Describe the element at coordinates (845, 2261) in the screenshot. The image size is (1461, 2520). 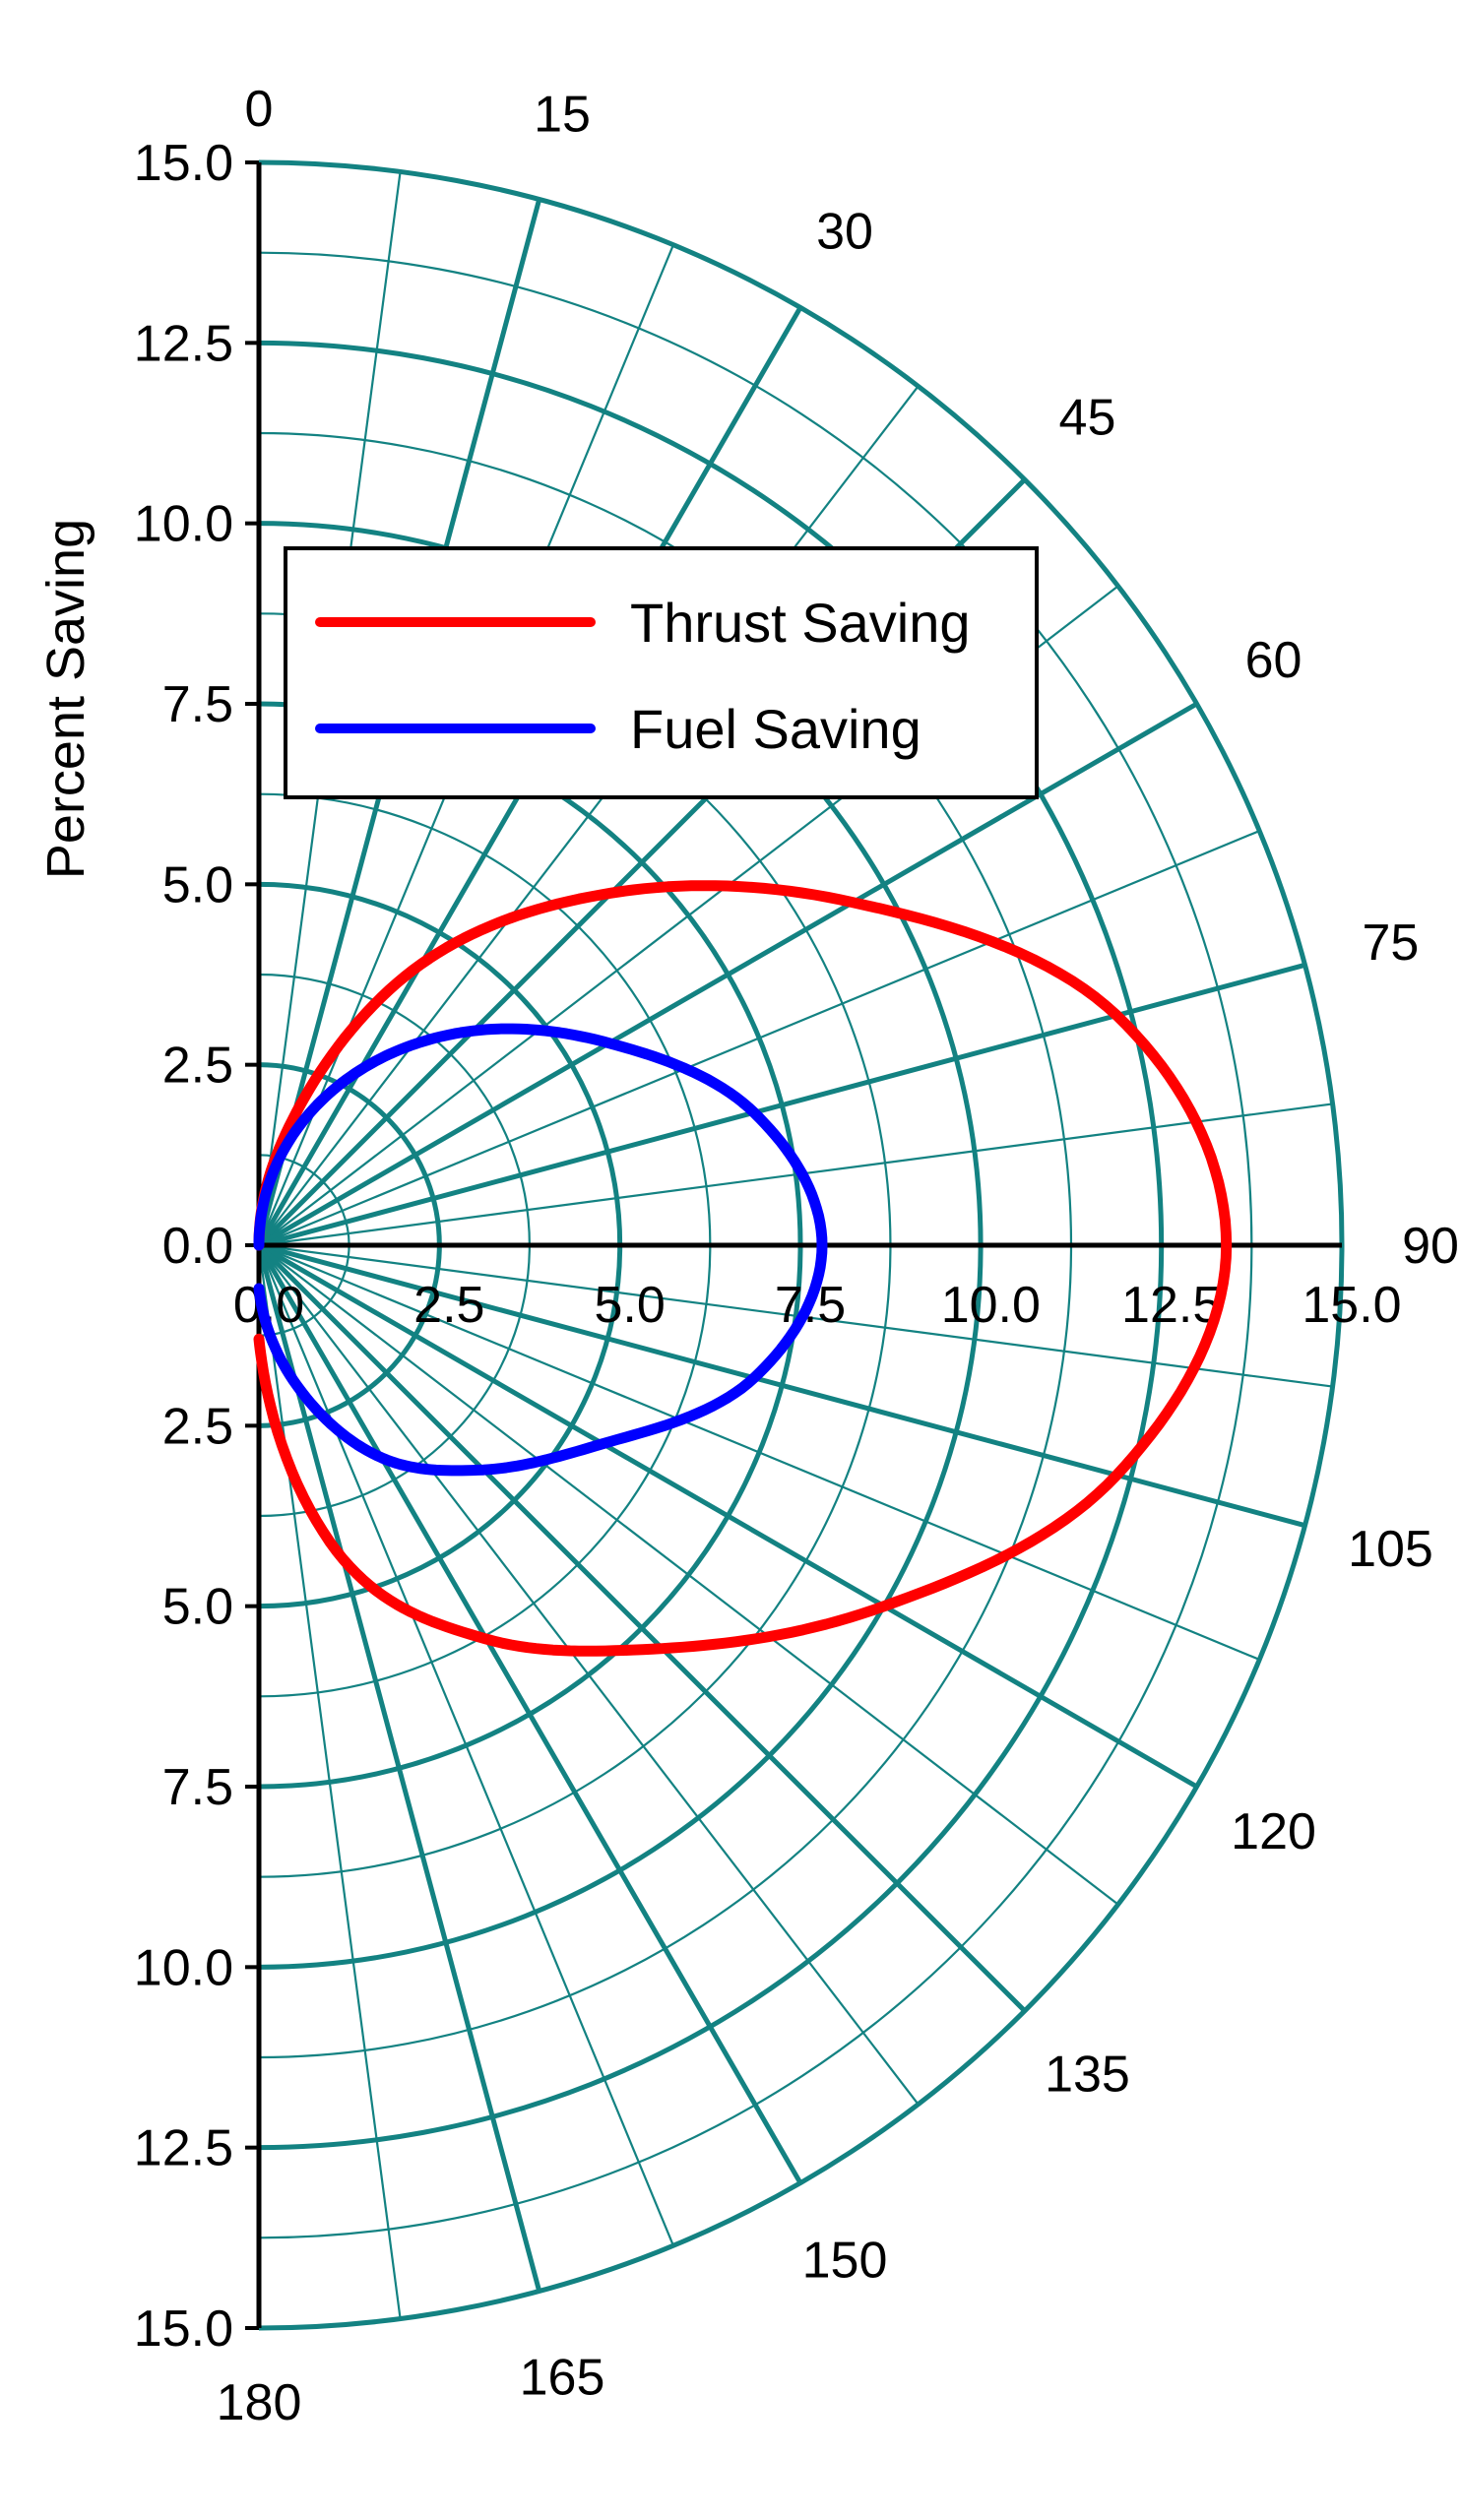
I see `angle-tick-label: 150` at that location.